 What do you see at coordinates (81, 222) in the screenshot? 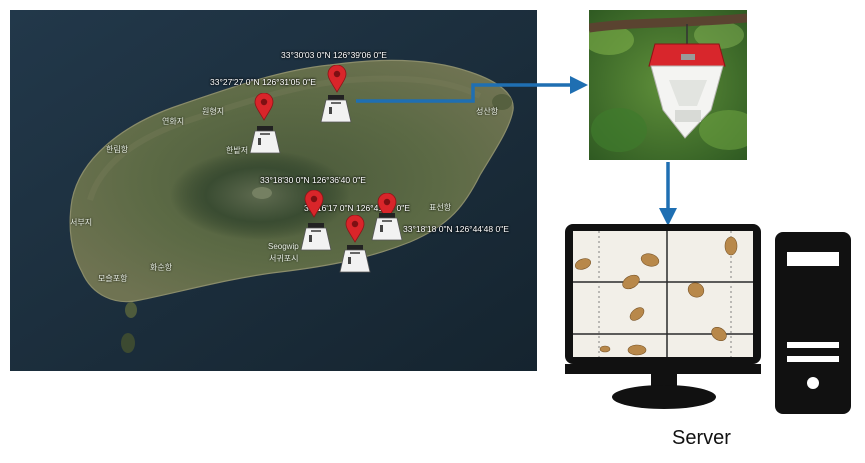
I see `place-label: 서부지` at bounding box center [81, 222].